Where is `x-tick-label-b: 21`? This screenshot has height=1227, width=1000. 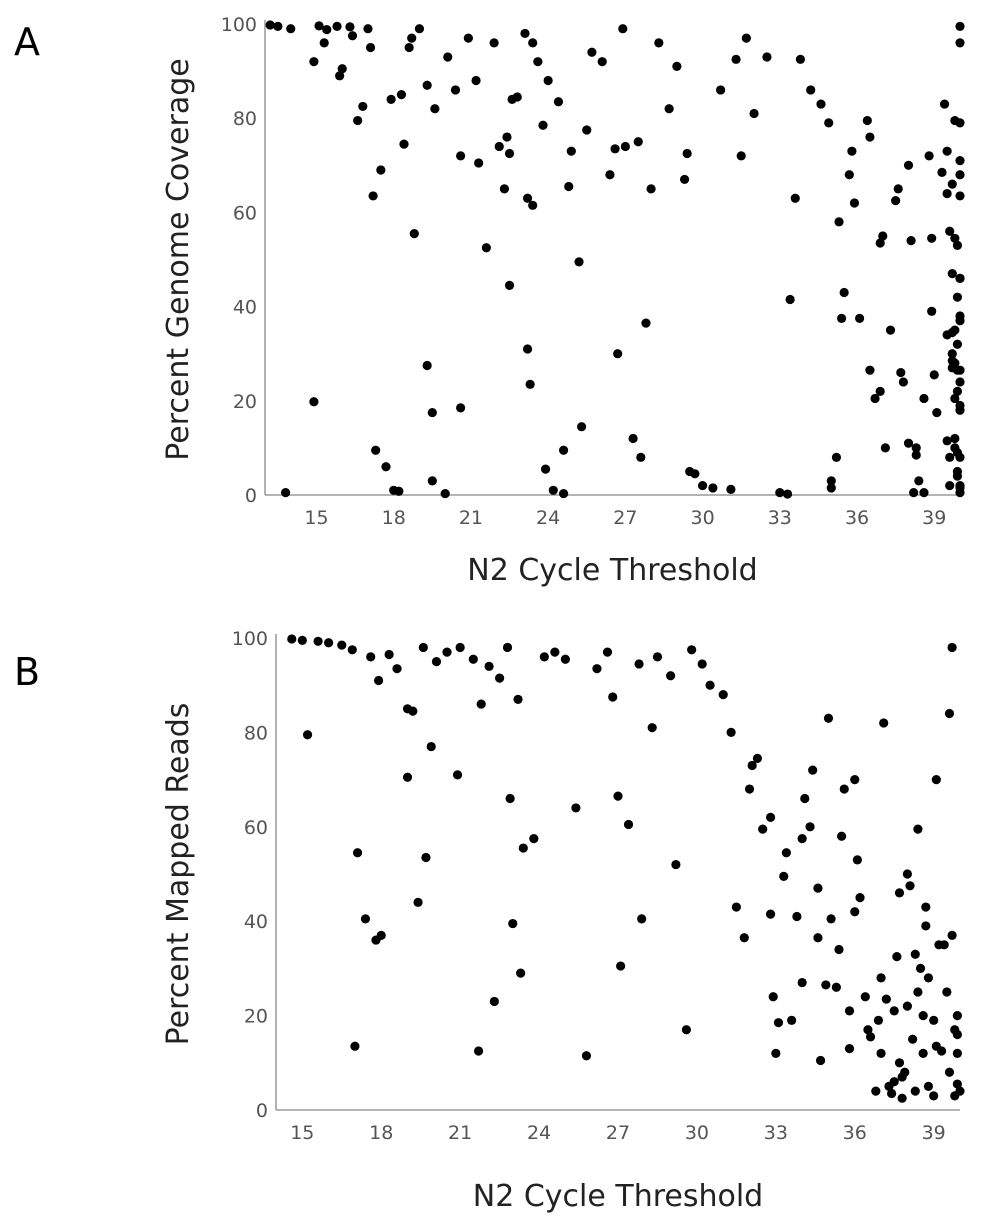
x-tick-label-b: 21 is located at coordinates (460, 1133).